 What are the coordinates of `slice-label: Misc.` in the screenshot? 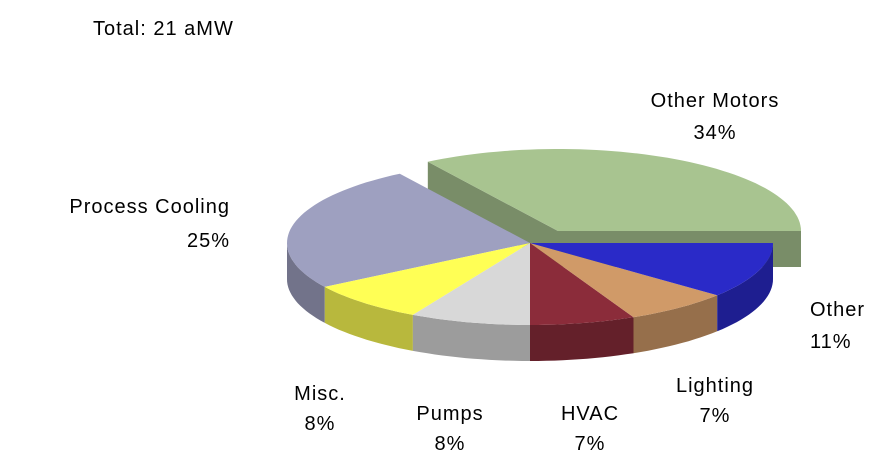 It's located at (320, 394).